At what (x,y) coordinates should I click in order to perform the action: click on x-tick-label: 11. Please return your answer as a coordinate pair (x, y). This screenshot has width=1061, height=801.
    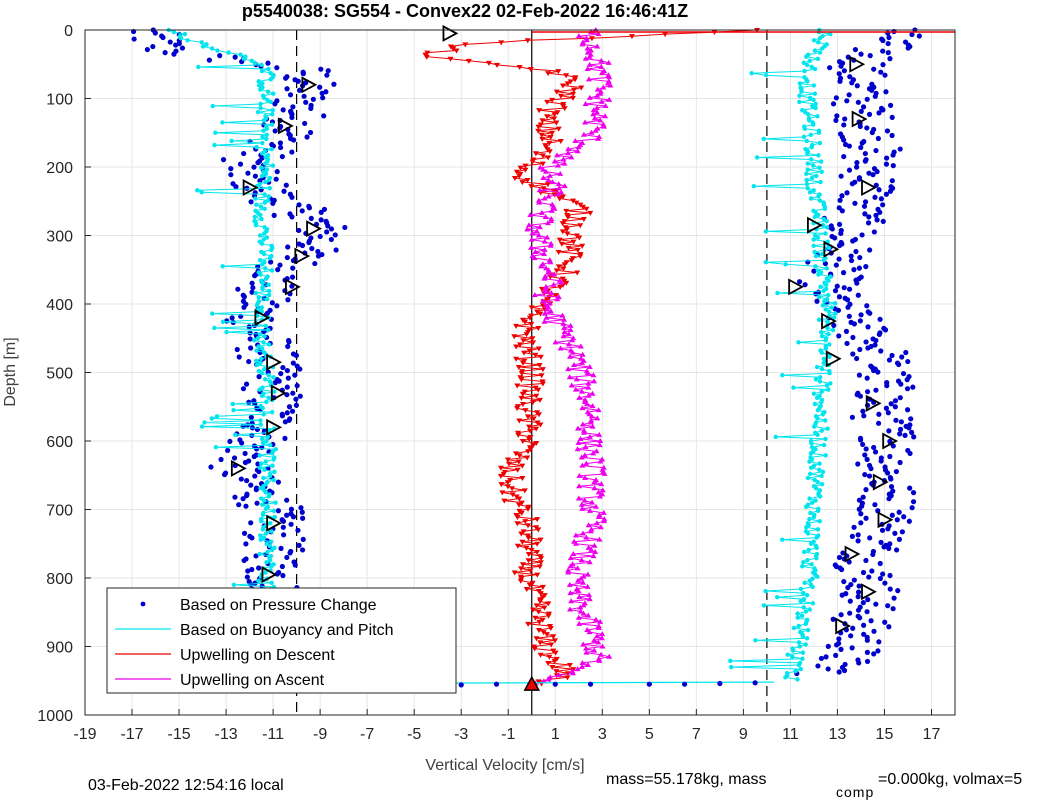
    Looking at the image, I should click on (790, 734).